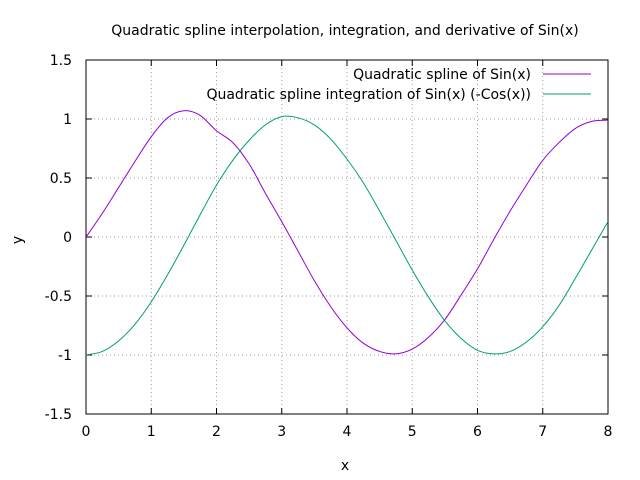  Describe the element at coordinates (65, 356) in the screenshot. I see `y-tick-label: -1` at that location.